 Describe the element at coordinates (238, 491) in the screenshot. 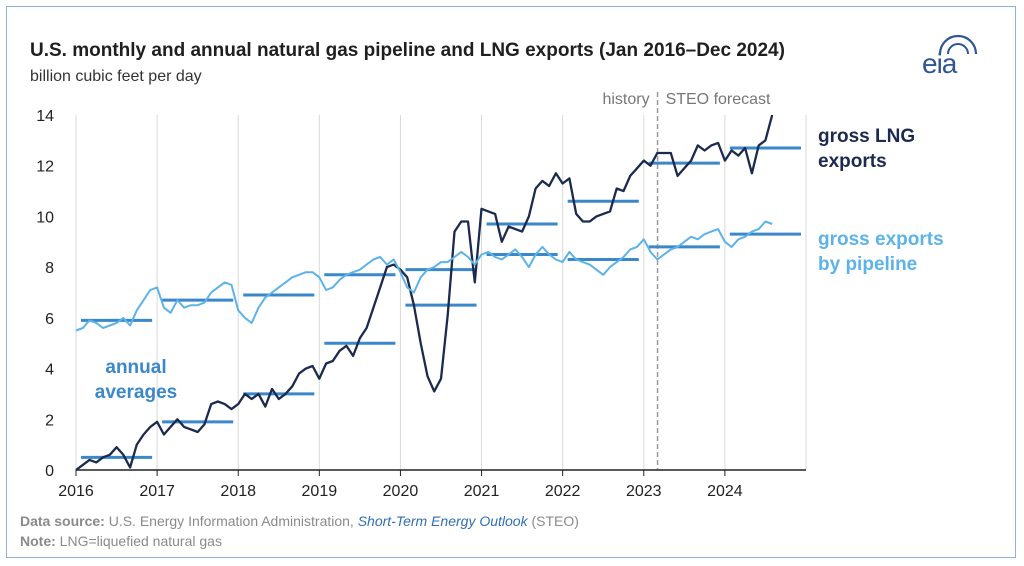

I see `x-tick-label-2018: 2018` at that location.